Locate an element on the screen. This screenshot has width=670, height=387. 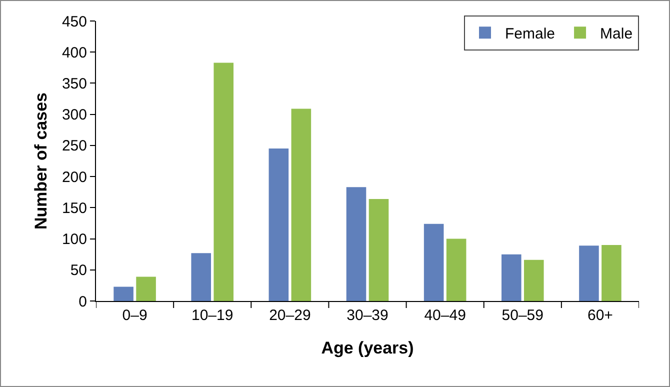
x-tick-label: 30–39 is located at coordinates (367, 315).